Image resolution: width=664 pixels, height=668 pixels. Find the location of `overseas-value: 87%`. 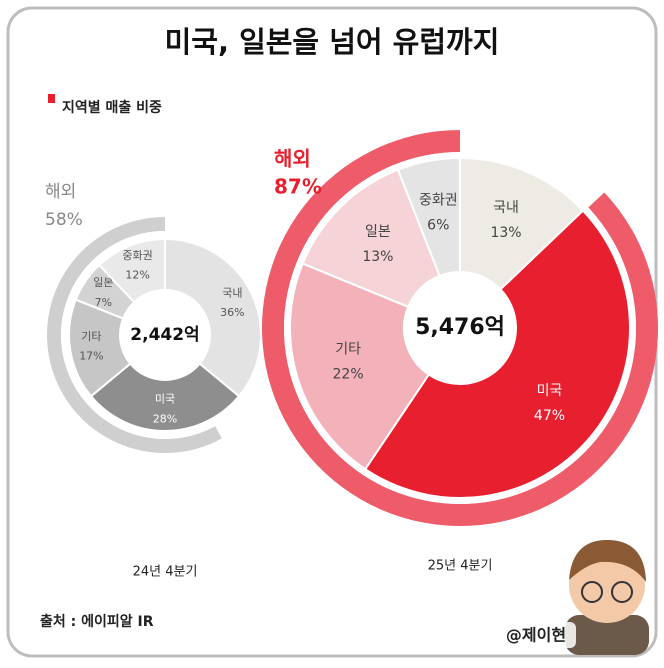

overseas-value: 87% is located at coordinates (298, 187).